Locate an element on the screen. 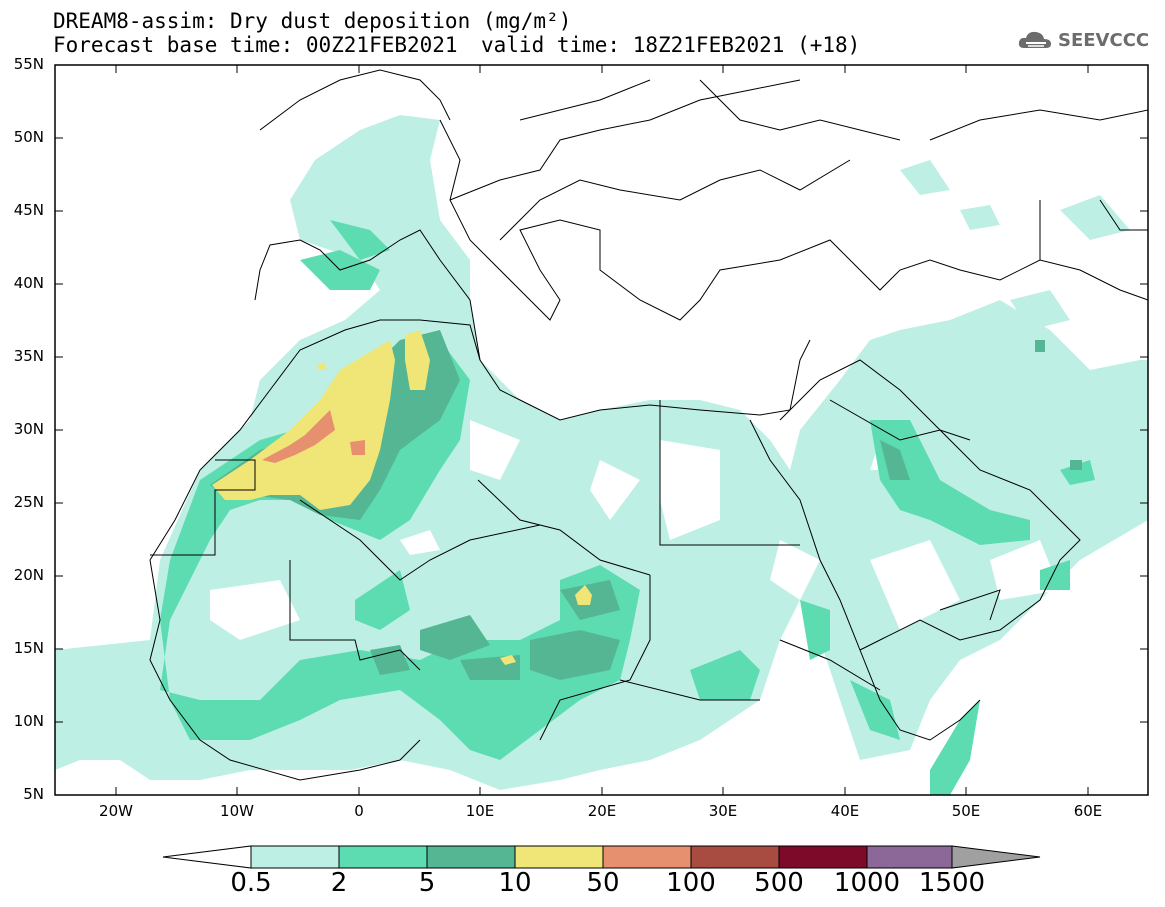 The width and height of the screenshot is (1165, 907). colorbar is located at coordinates (601, 857).